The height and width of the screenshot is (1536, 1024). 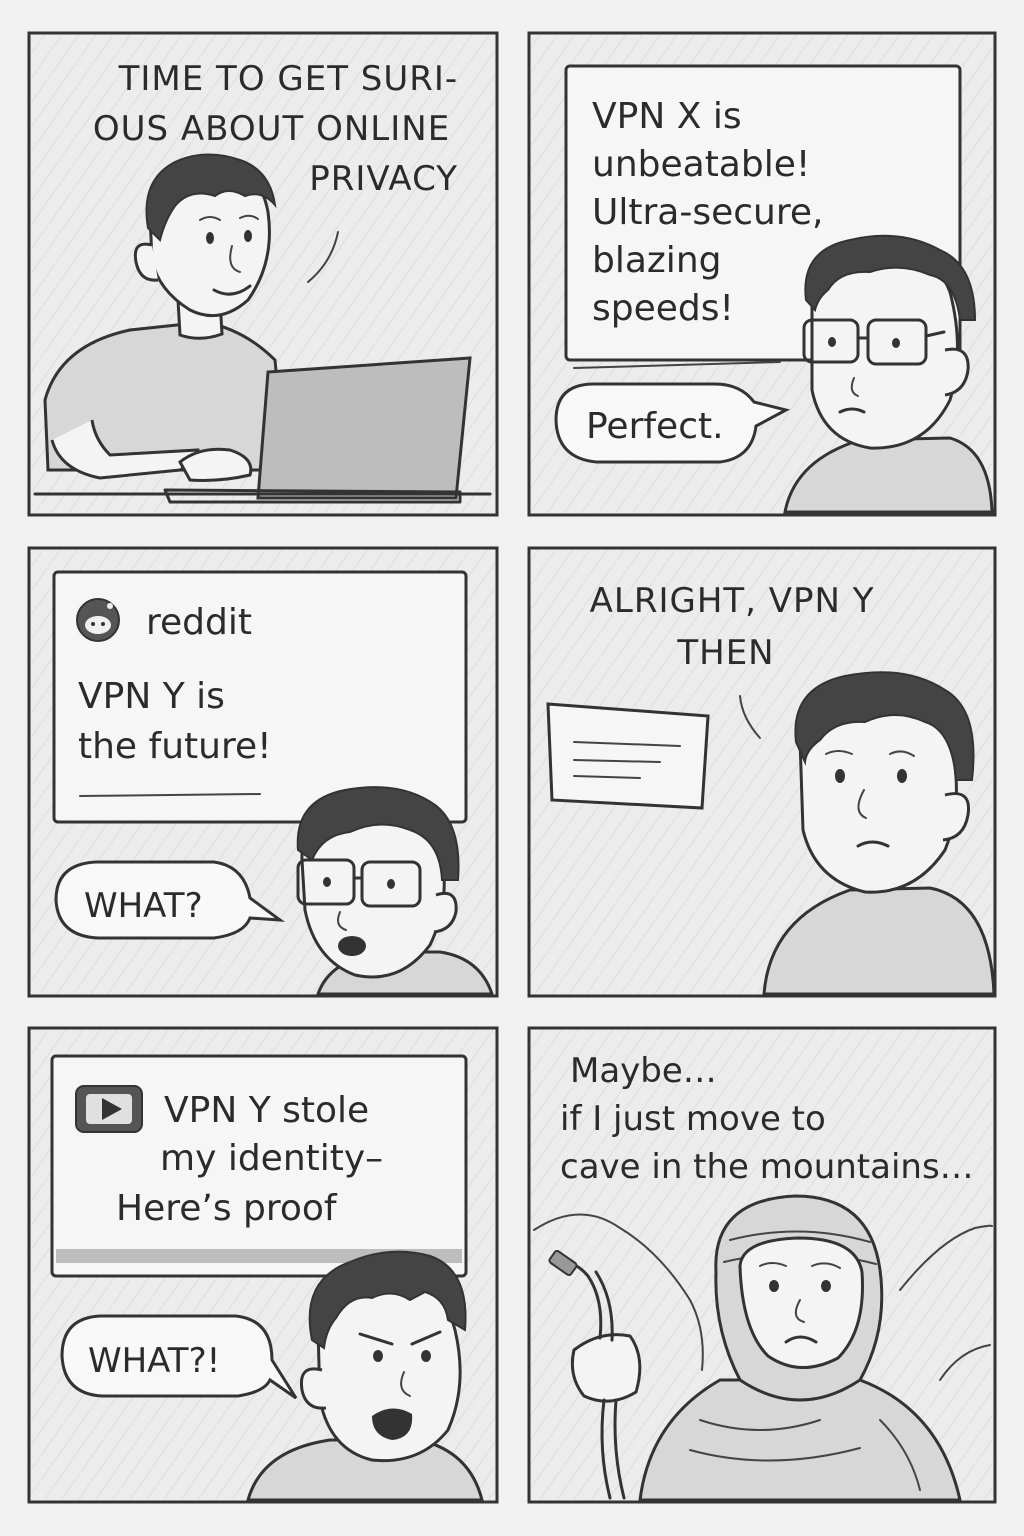 What do you see at coordinates (98, 620) in the screenshot?
I see `reddit-icon` at bounding box center [98, 620].